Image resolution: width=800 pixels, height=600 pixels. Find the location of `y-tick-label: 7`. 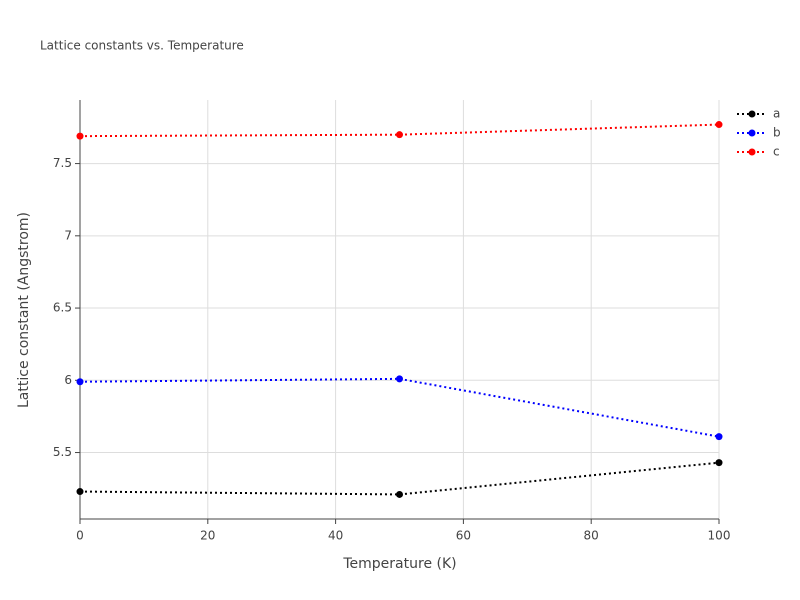

y-tick-label: 7 is located at coordinates (68, 235).